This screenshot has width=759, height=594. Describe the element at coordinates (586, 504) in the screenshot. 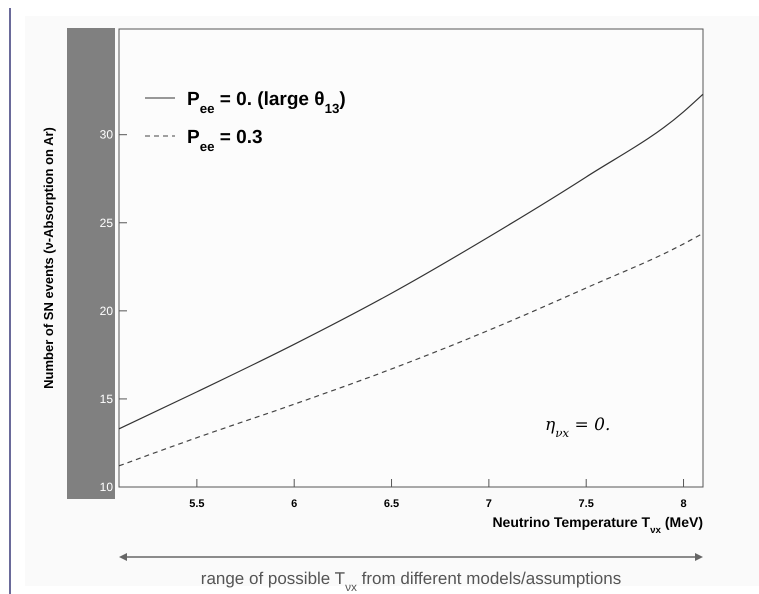

I see `x-tick-label: 7.5` at that location.